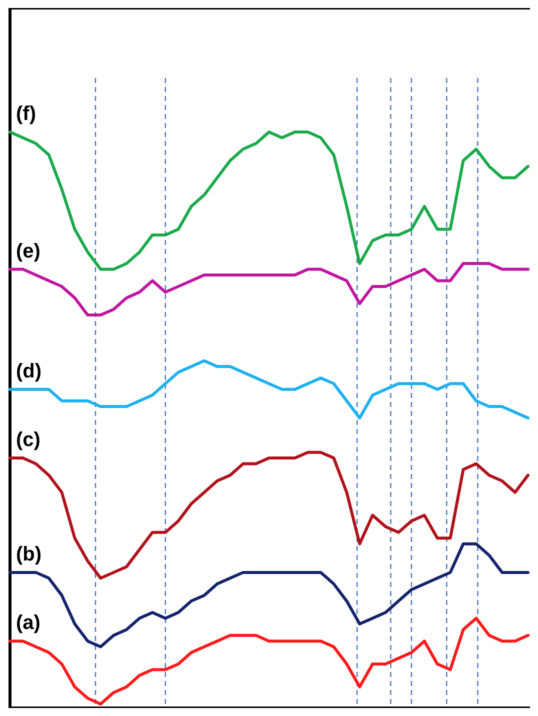 The image size is (538, 716). I want to click on series-label: (e), so click(28, 251).